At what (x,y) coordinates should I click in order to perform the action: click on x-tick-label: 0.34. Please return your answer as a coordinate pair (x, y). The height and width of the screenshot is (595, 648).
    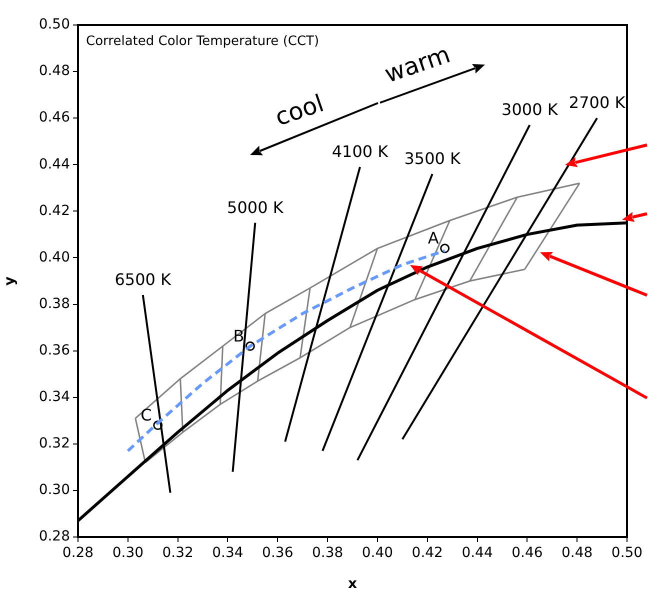
    Looking at the image, I should click on (228, 553).